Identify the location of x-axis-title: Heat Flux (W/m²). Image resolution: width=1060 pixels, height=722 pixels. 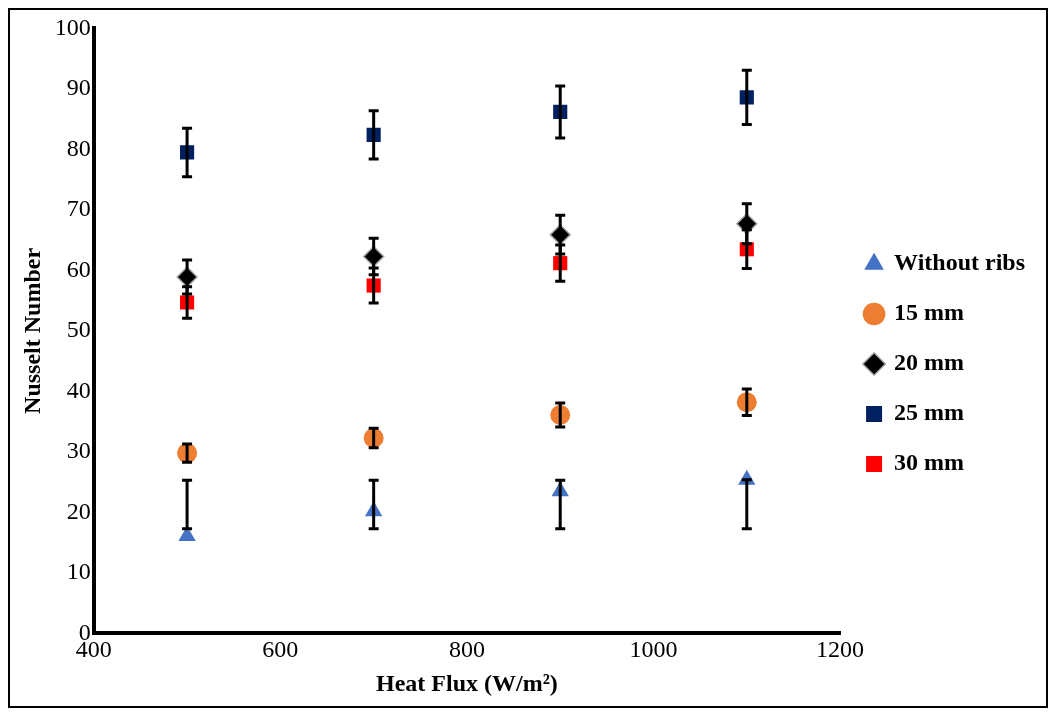
(467, 682).